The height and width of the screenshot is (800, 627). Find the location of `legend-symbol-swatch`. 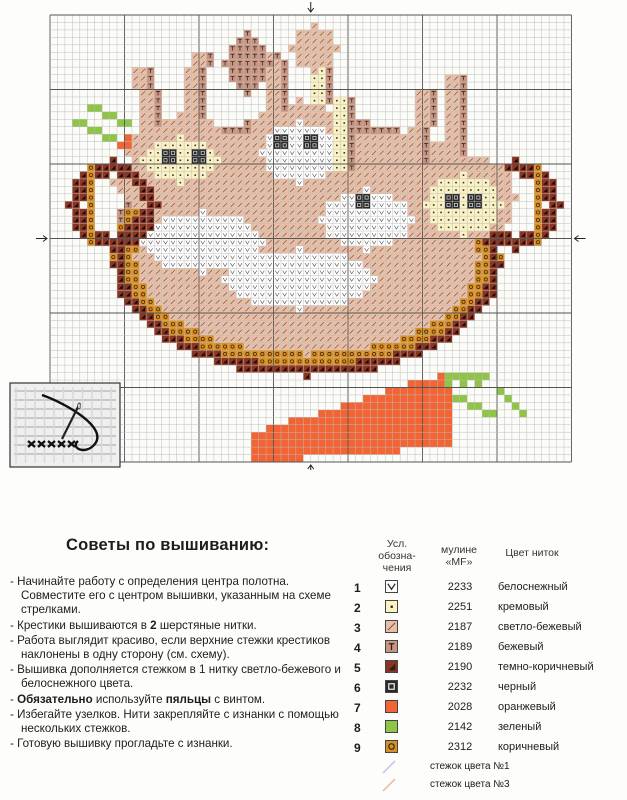

legend-symbol-swatch is located at coordinates (391, 726).